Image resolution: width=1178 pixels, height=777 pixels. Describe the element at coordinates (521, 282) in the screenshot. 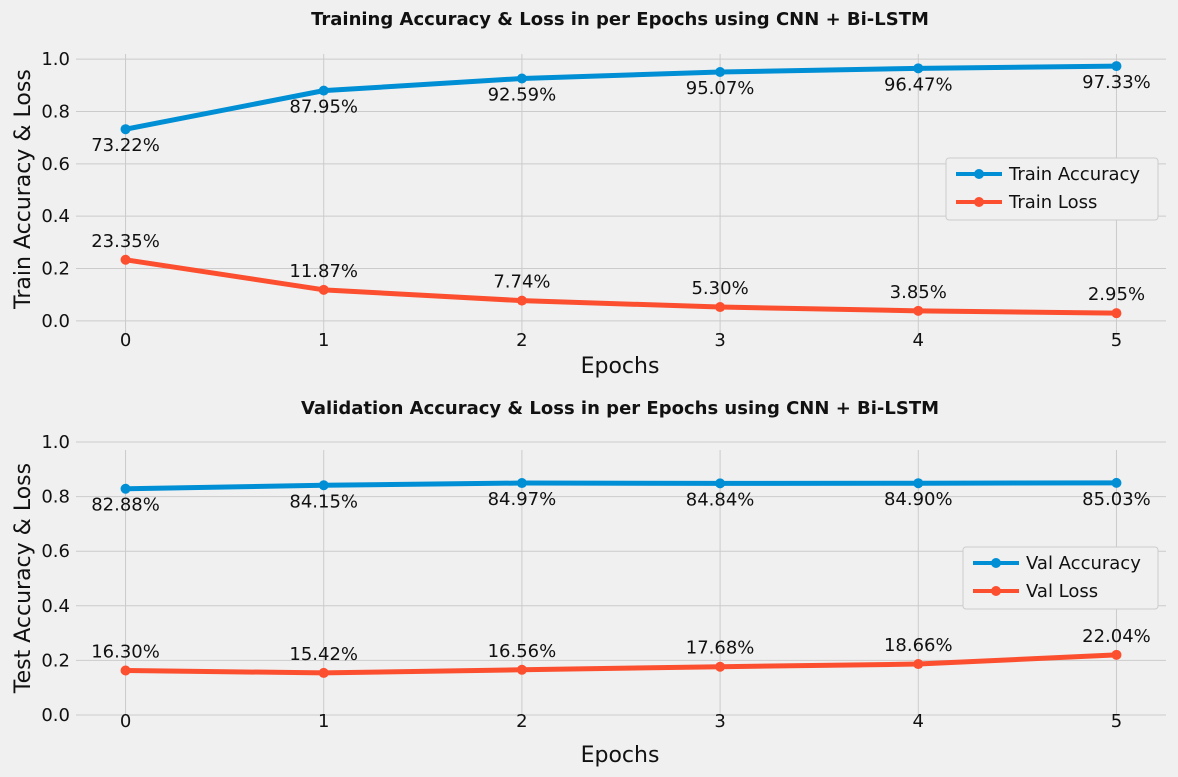

I see `data-label-train-loss: 7.74%` at that location.